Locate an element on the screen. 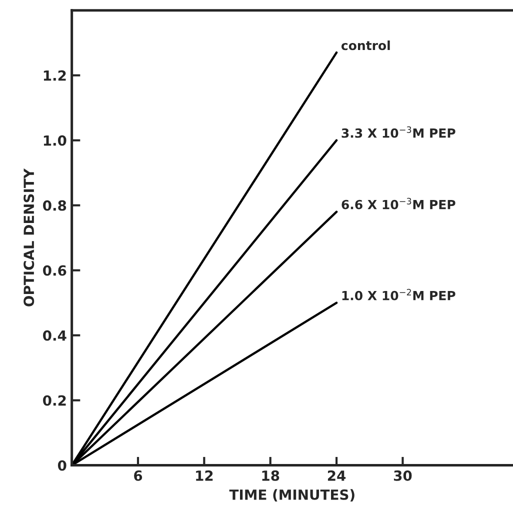 Image resolution: width=513 pixels, height=517 pixels. y-tick-label: 1.2 is located at coordinates (55, 75).